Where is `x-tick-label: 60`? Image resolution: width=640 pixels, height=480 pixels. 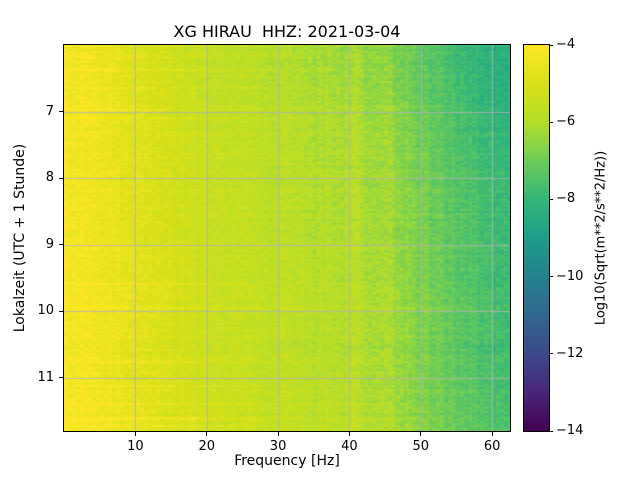
x-tick-label: 60 is located at coordinates (492, 446).